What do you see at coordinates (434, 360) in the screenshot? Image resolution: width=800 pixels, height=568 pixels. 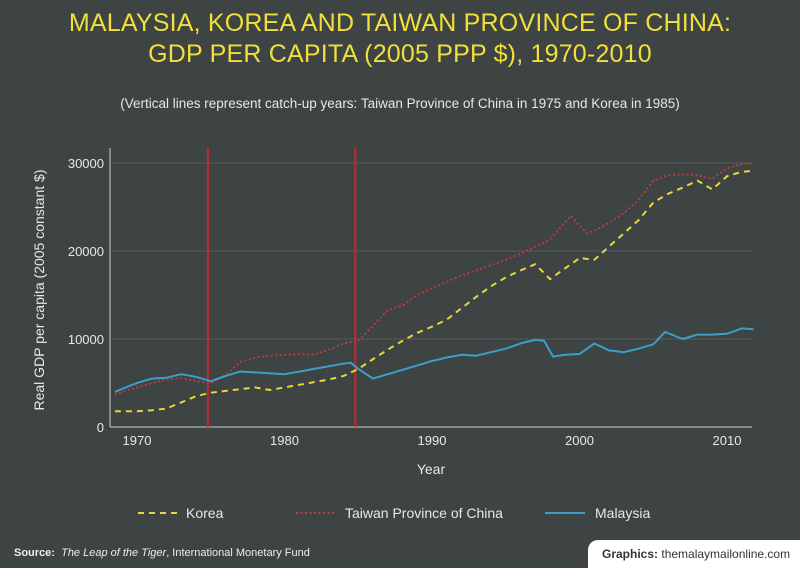 I see `series-line-malaysia` at bounding box center [434, 360].